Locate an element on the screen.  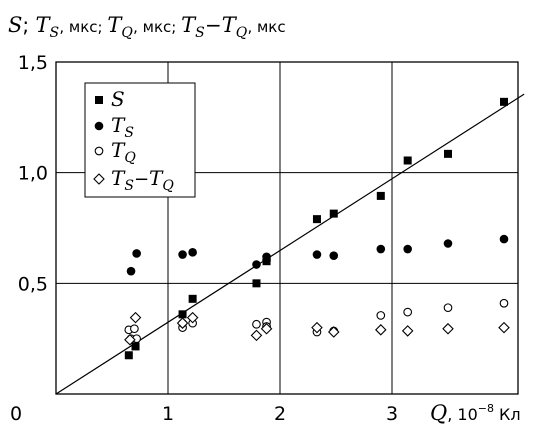
chart-title: S; TS , мкс; TQ , мкс; TS −TQ , мкс is located at coordinates (147, 27).